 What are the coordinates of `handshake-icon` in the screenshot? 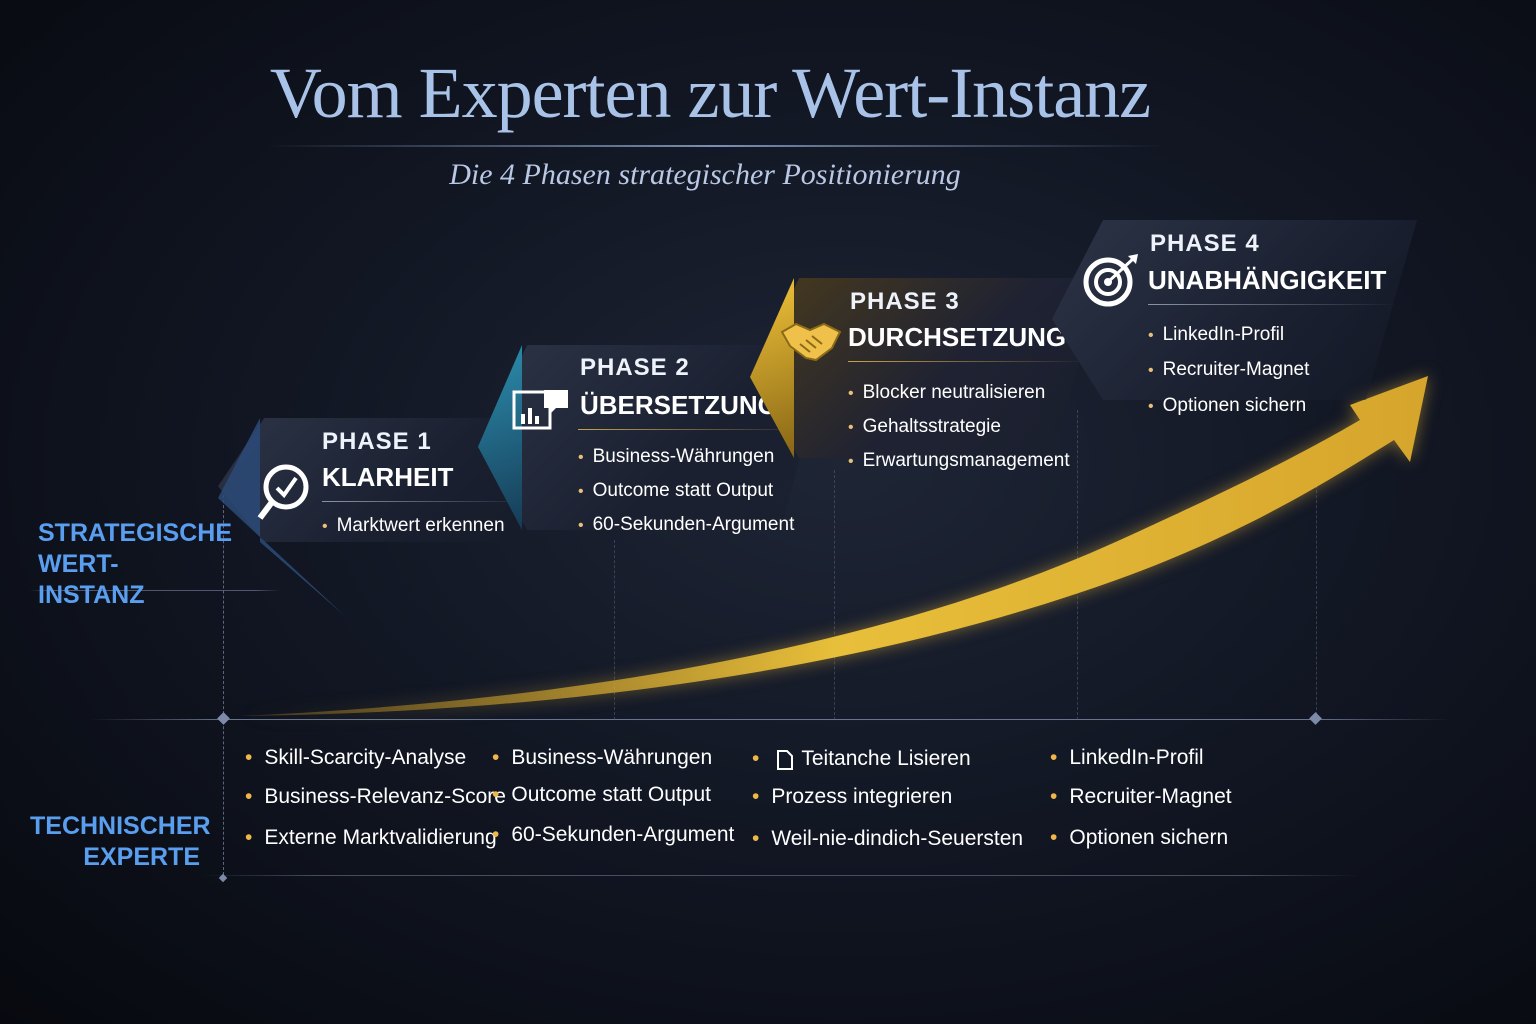 It's located at (811, 342).